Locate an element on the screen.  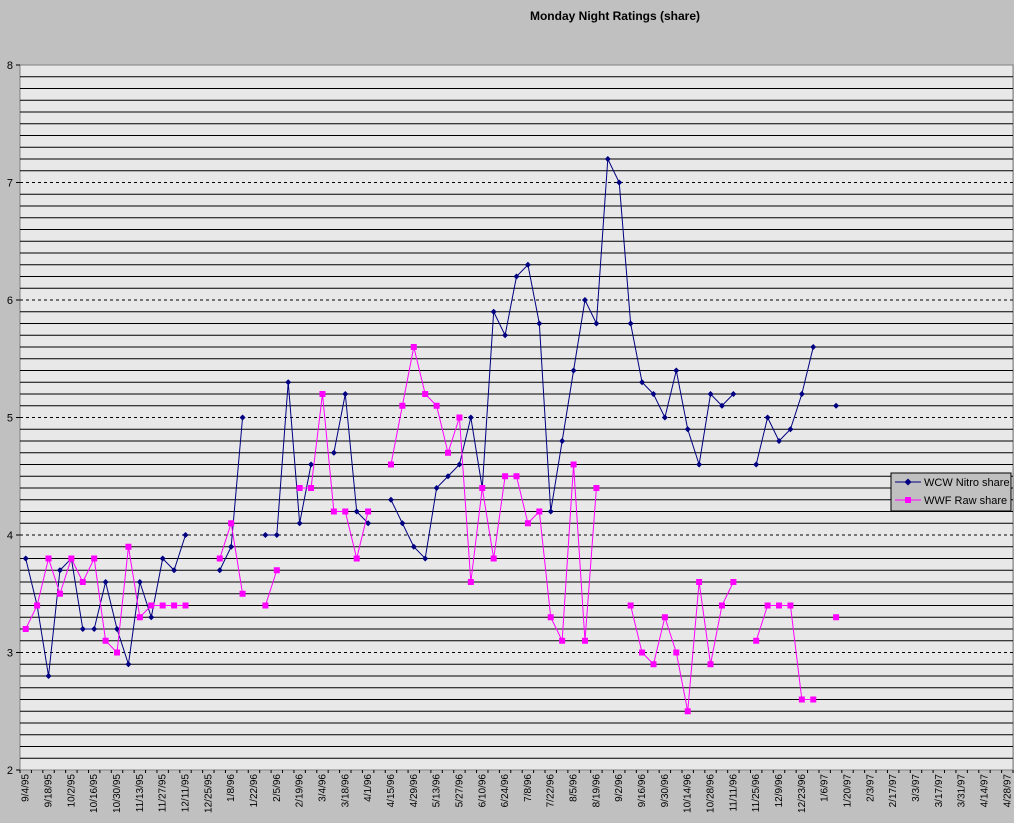
x-tick-label: 4/28/97 is located at coordinates (1007, 791).